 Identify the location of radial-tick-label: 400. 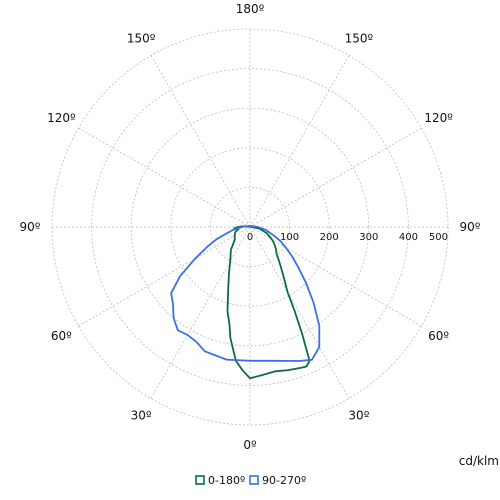
(408, 237).